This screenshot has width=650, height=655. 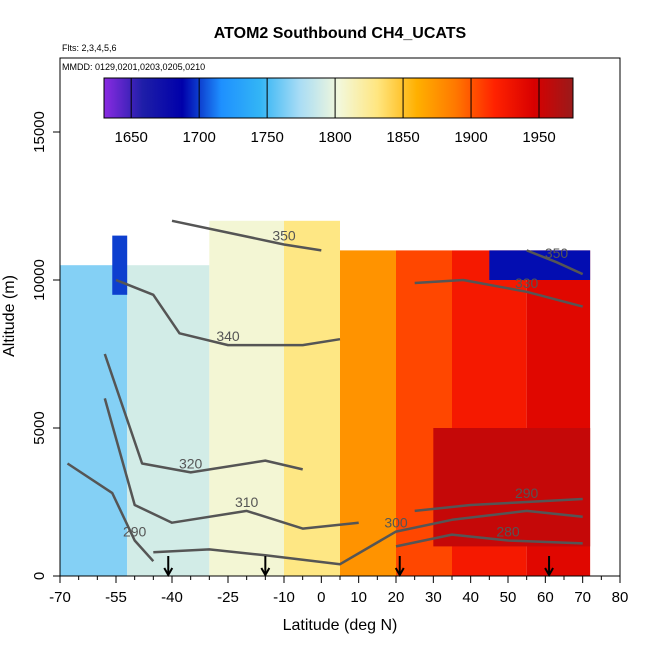 I want to click on y-tick-label: 0, so click(x=39, y=576).